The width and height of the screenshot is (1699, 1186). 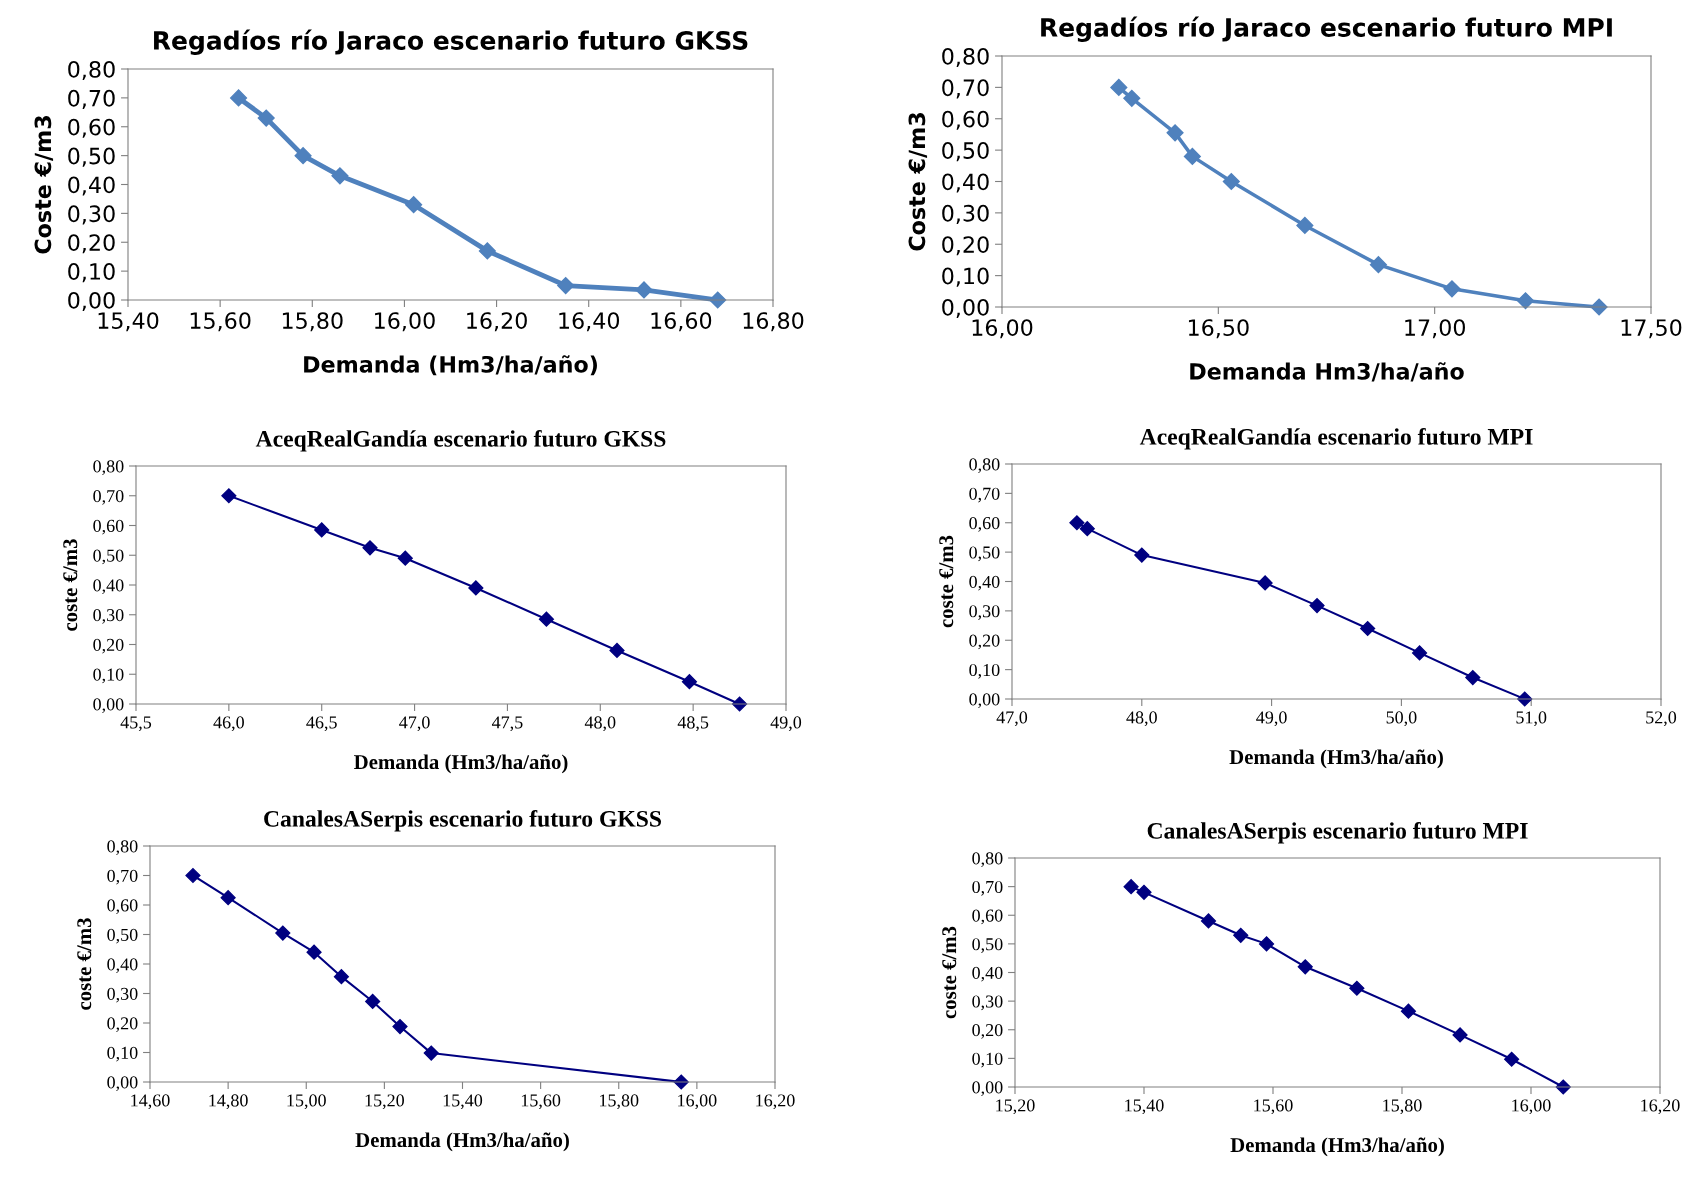 I want to click on x-tick-label: 47,5, so click(x=507, y=724).